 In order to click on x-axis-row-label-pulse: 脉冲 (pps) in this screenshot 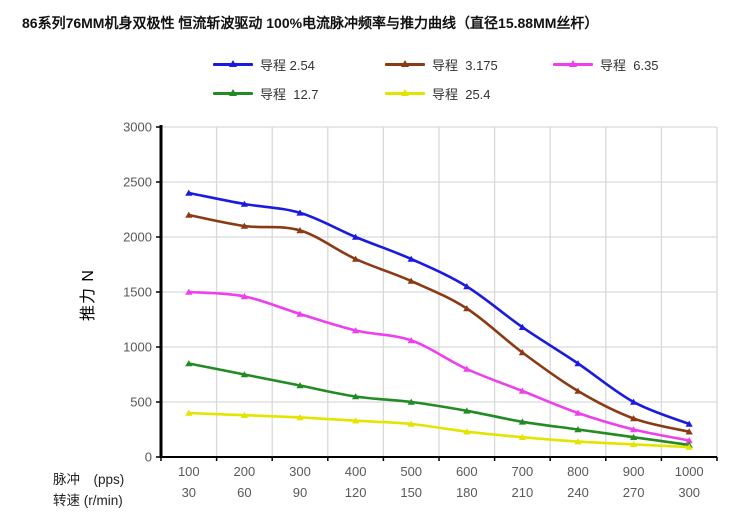, I will do `click(89, 479)`.